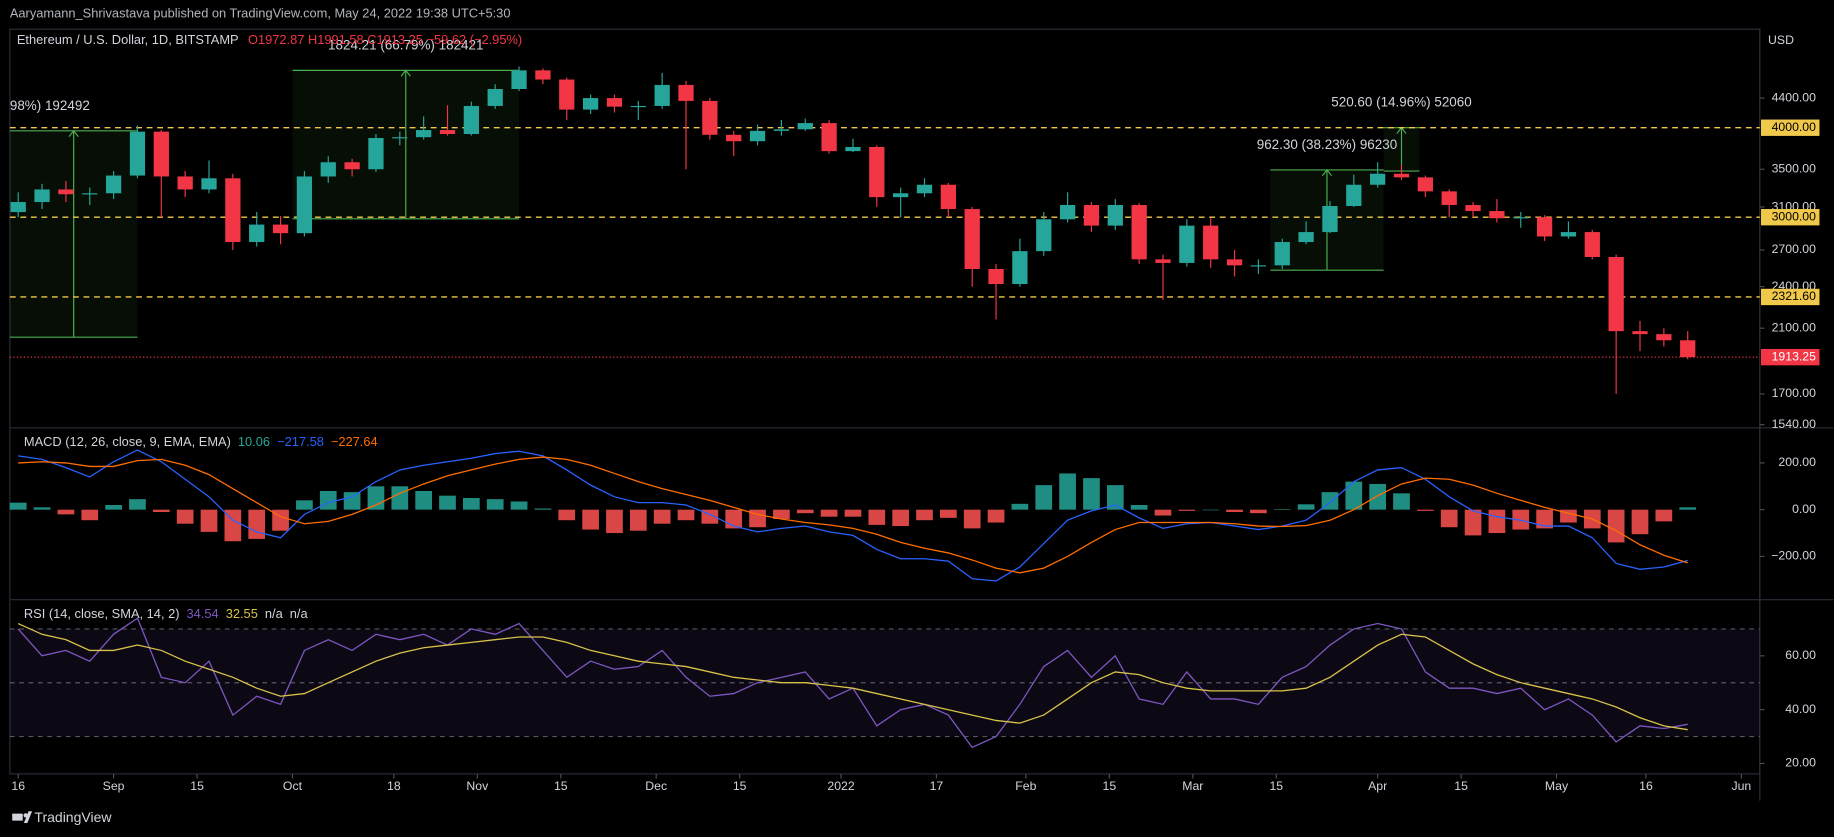 Image resolution: width=1834 pixels, height=837 pixels. I want to click on y-tick-label: 1540.00, so click(1794, 424).